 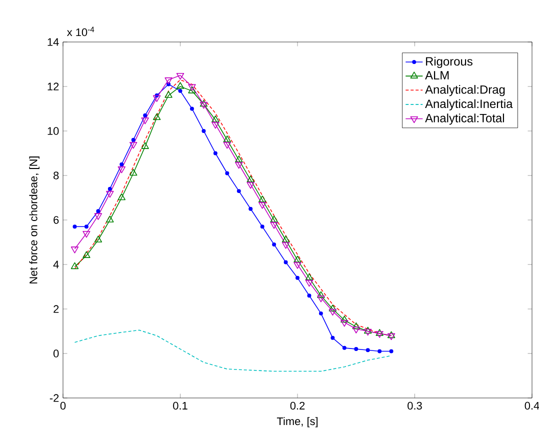 What do you see at coordinates (56, 354) in the screenshot?
I see `y-tick-label: 0` at bounding box center [56, 354].